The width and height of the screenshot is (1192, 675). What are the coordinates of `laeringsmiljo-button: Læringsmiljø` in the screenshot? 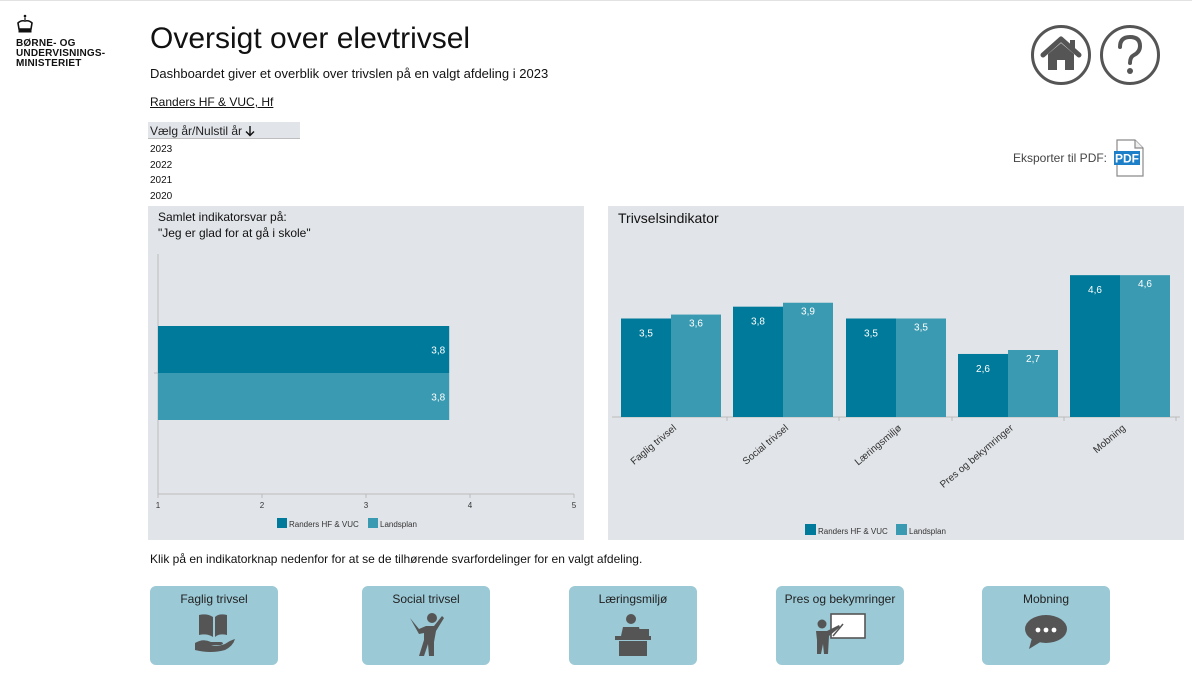 It's located at (633, 625).